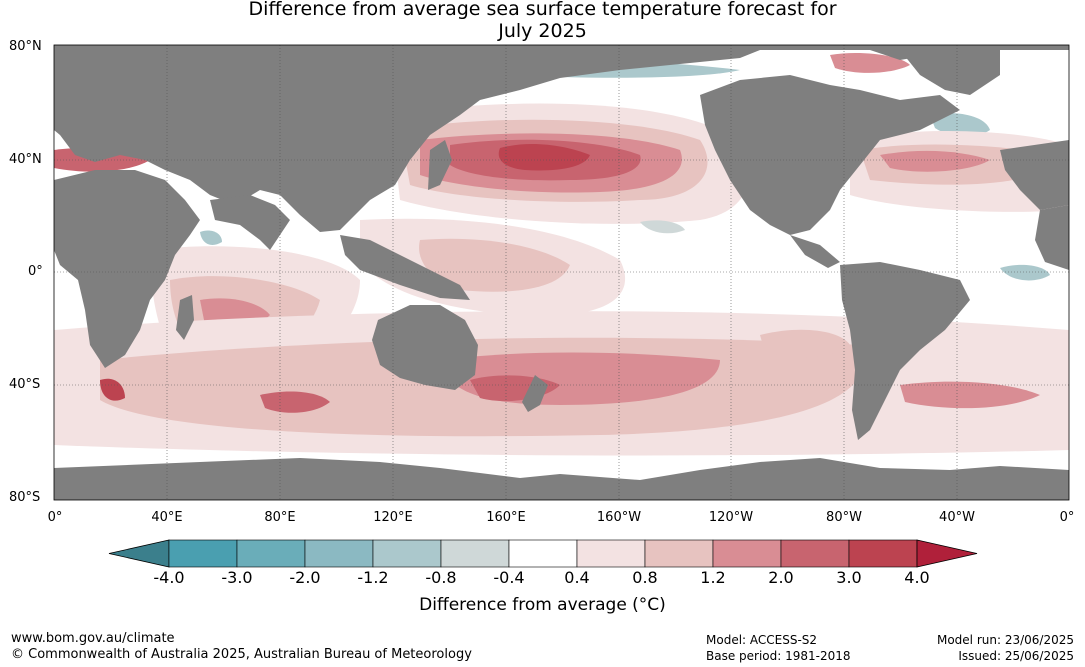  Describe the element at coordinates (561, 479) in the screenshot. I see `land-antarctica` at that location.